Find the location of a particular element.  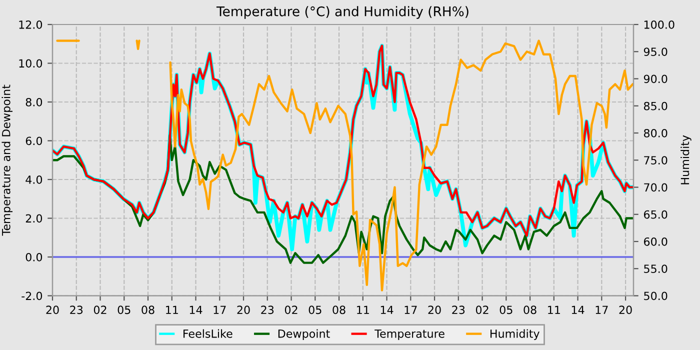

y2-tick-label: 75.0 is located at coordinates (656, 160).